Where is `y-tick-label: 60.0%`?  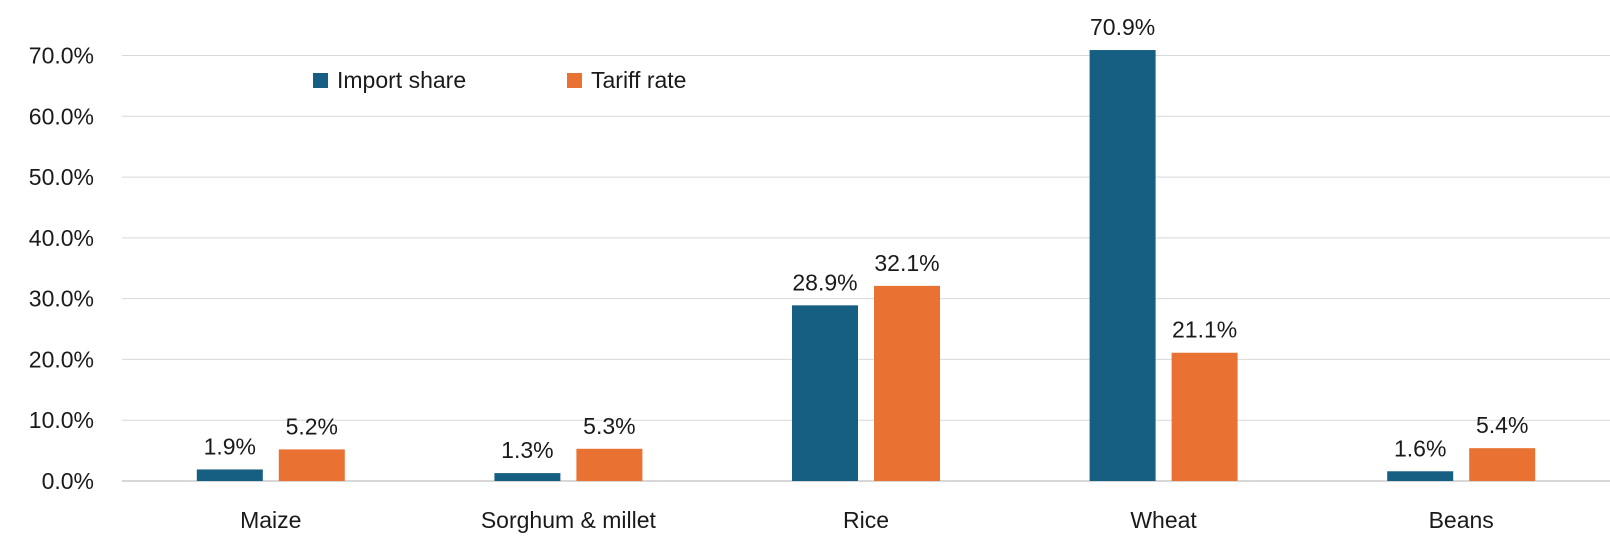
y-tick-label: 60.0% is located at coordinates (61, 116).